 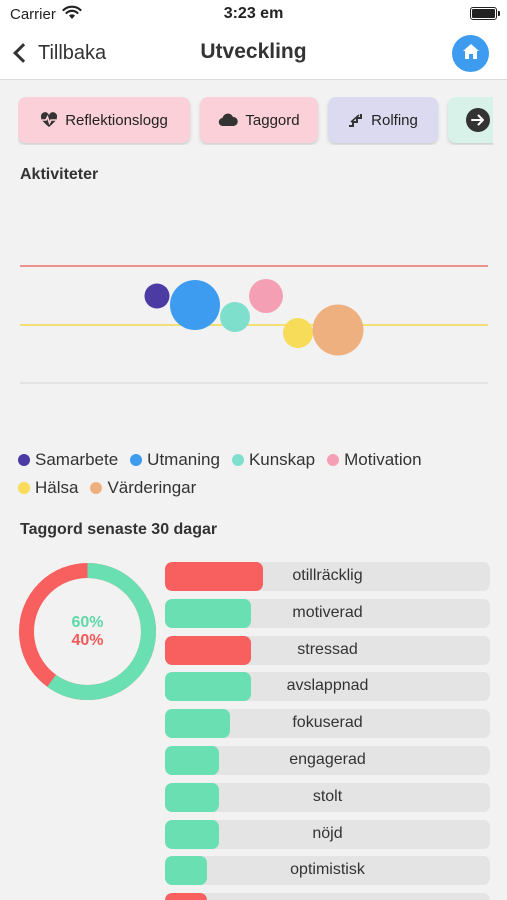 I want to click on tag-label: stressad, so click(x=327, y=649).